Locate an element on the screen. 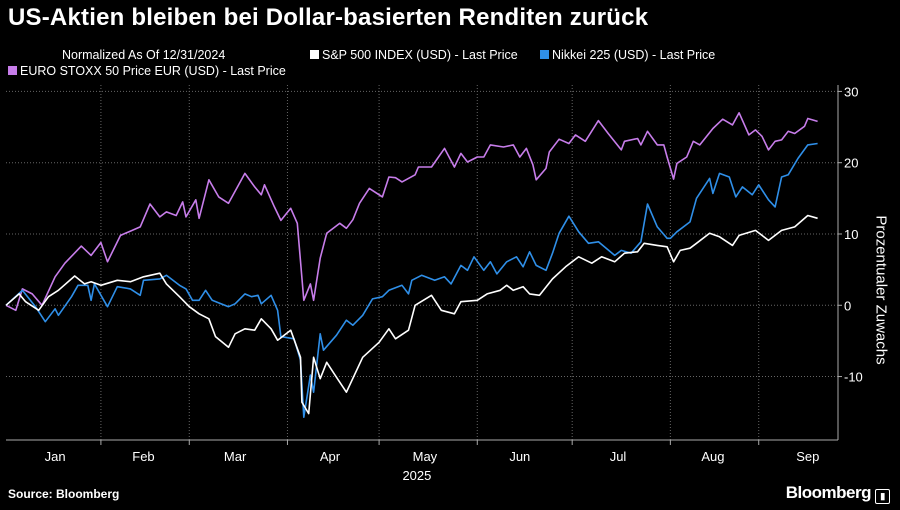  y-tick-label: 30 is located at coordinates (851, 91).